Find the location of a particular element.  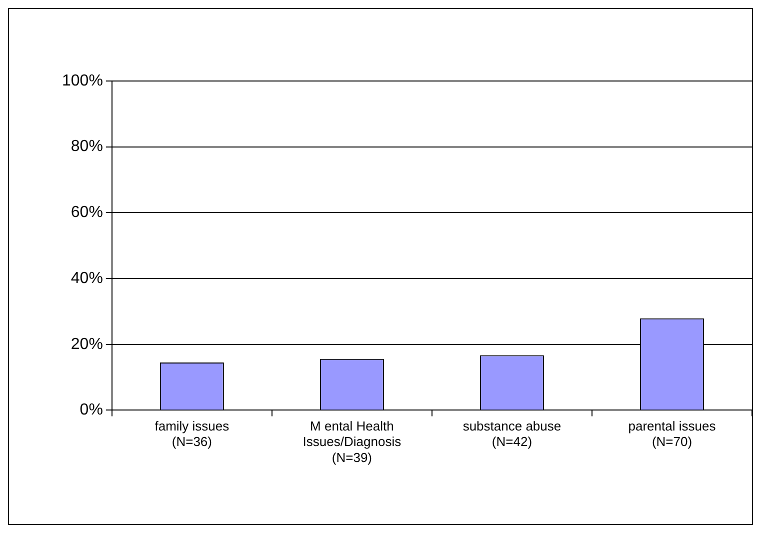

x-tick-label: parental issues (N=70) is located at coordinates (672, 434).